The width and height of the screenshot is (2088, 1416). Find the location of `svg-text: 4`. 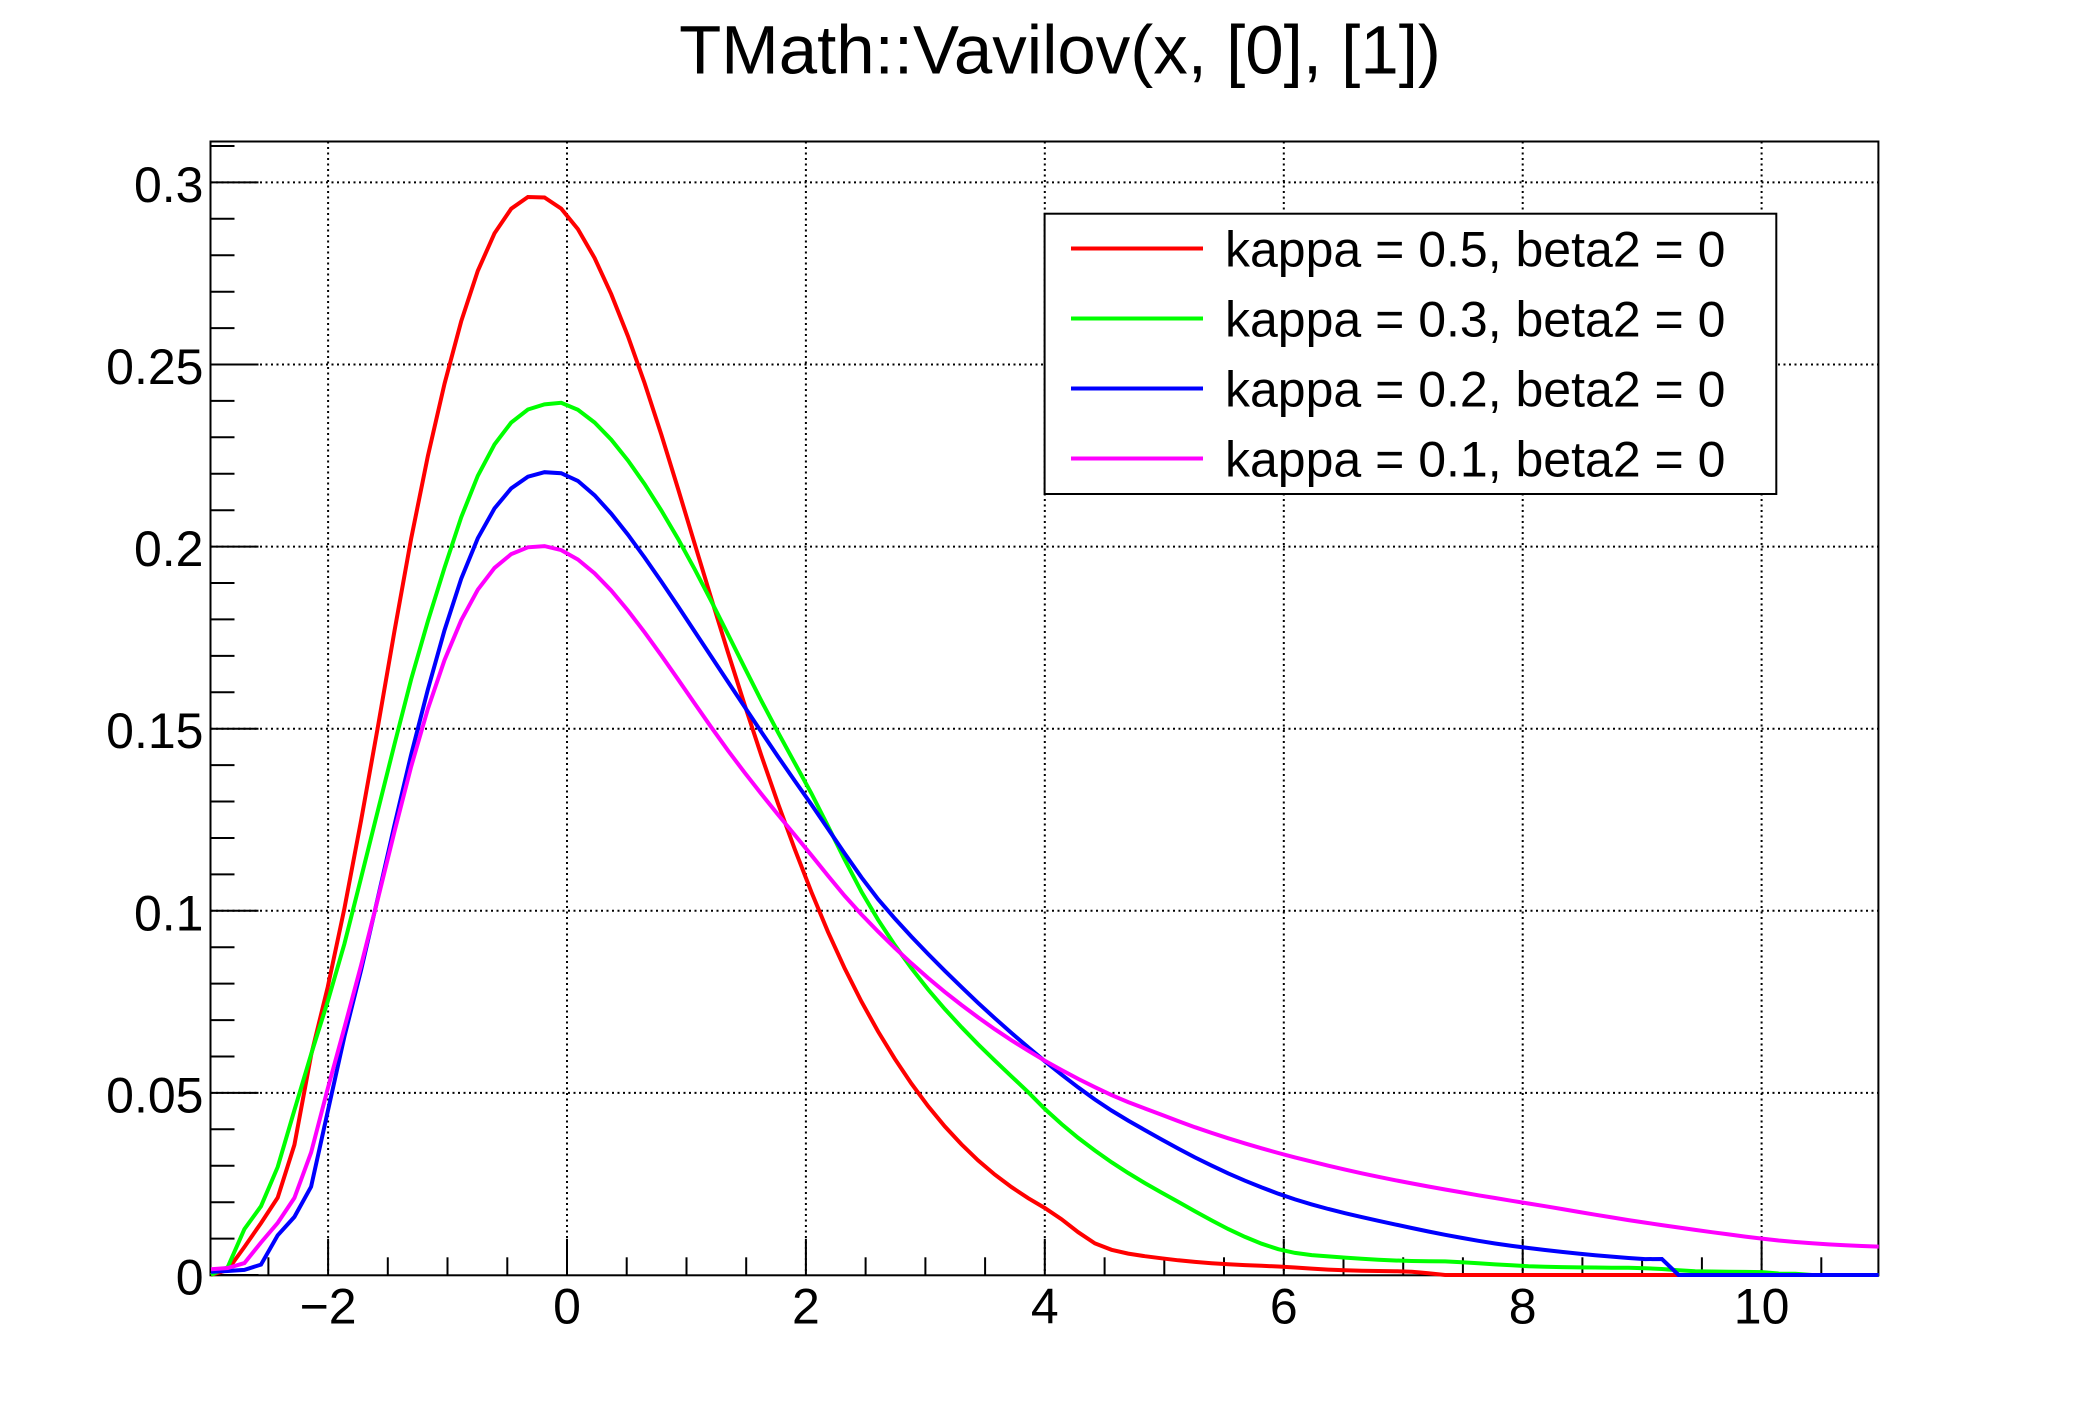

svg-text: 4 is located at coordinates (1045, 1307).